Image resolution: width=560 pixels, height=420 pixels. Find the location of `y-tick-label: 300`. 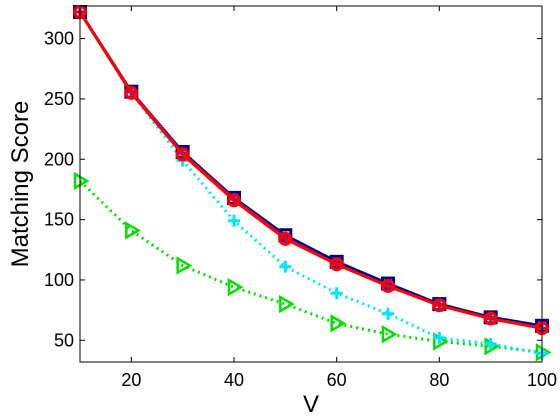

y-tick-label: 300 is located at coordinates (59, 39).